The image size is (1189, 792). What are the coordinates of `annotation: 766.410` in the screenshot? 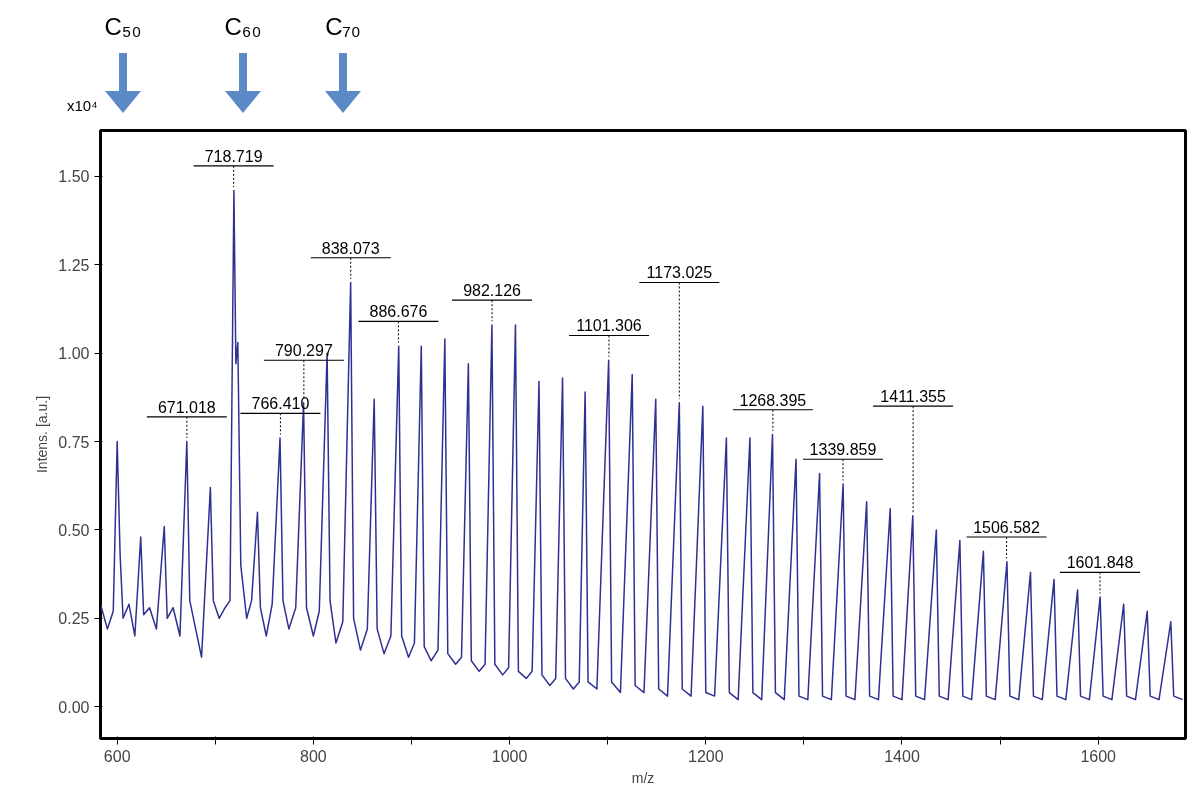 It's located at (280, 404).